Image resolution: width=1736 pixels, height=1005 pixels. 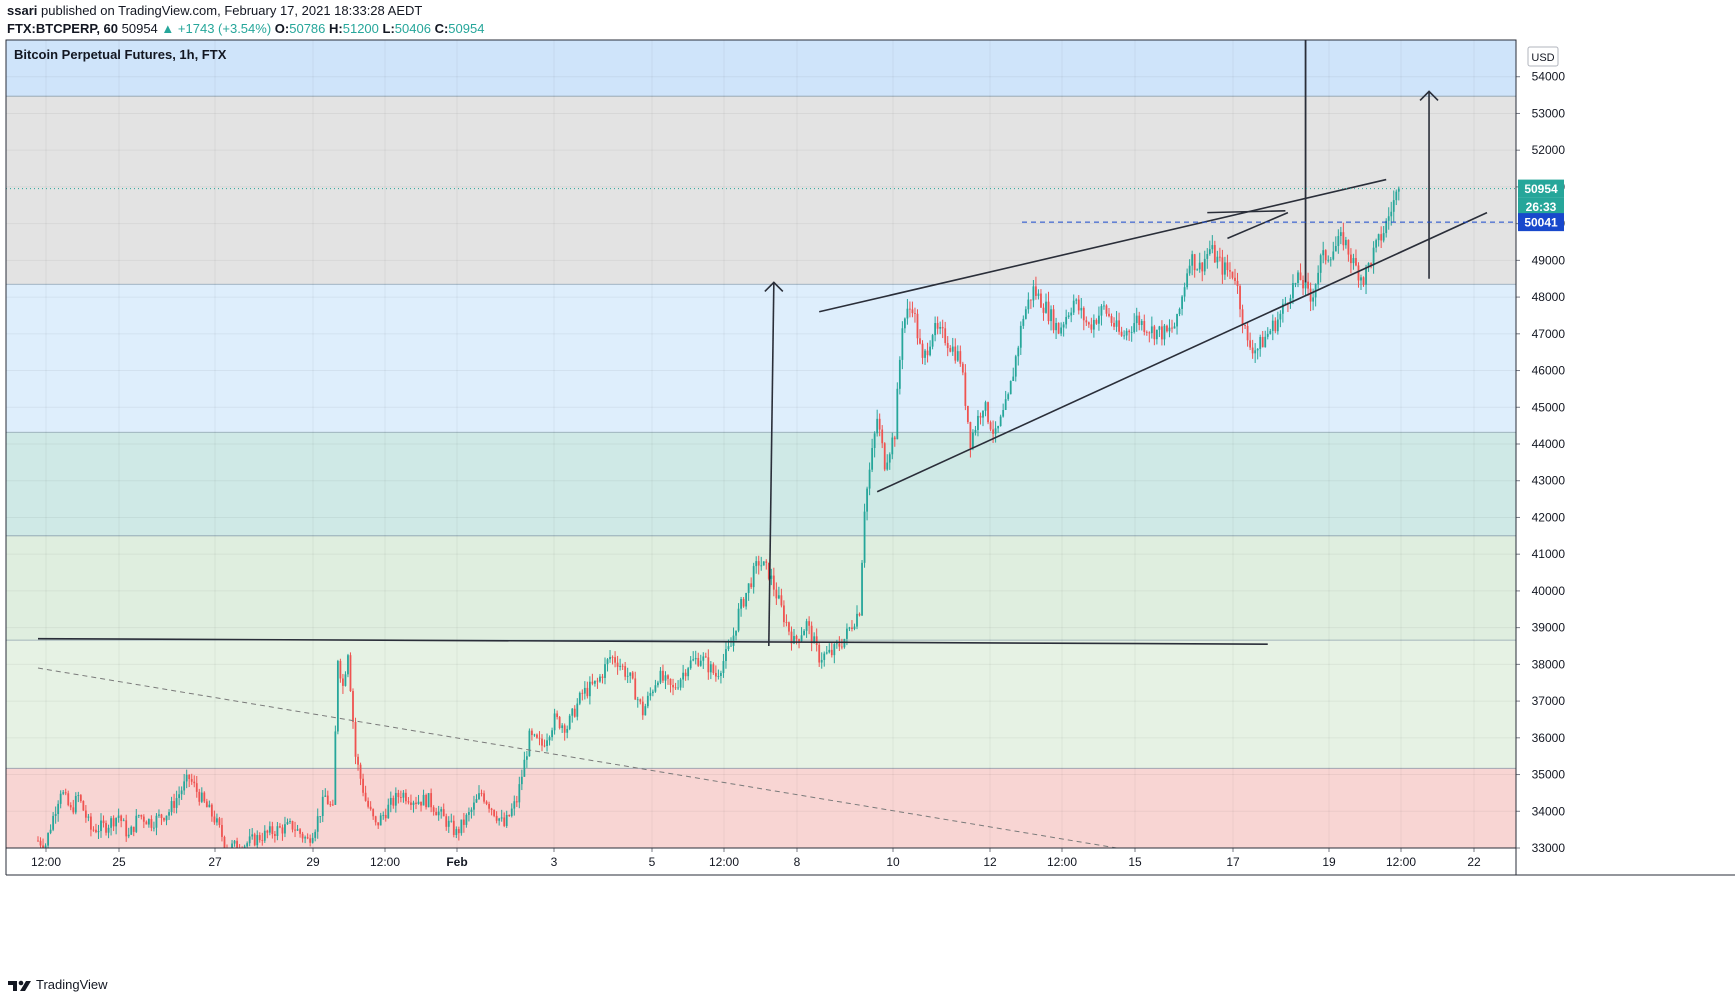 What do you see at coordinates (22, 10) in the screenshot?
I see `publisher-name: ssari` at bounding box center [22, 10].